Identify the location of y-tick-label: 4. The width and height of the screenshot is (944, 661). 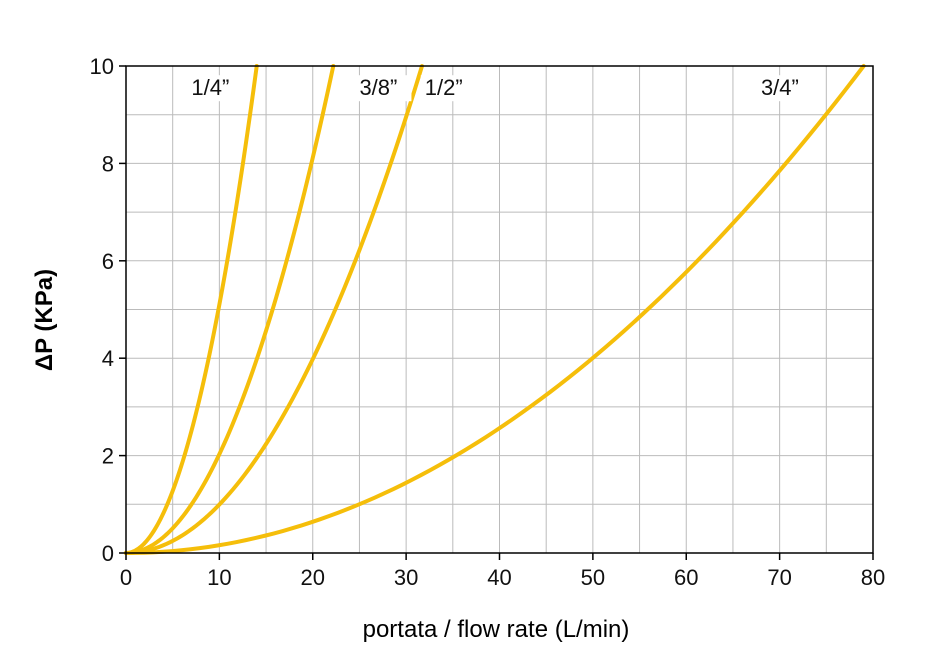
(108, 358).